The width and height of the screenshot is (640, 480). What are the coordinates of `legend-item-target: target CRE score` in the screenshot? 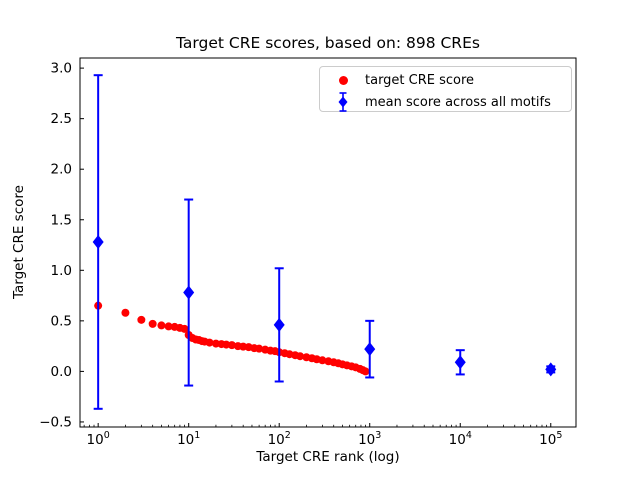 It's located at (449, 80).